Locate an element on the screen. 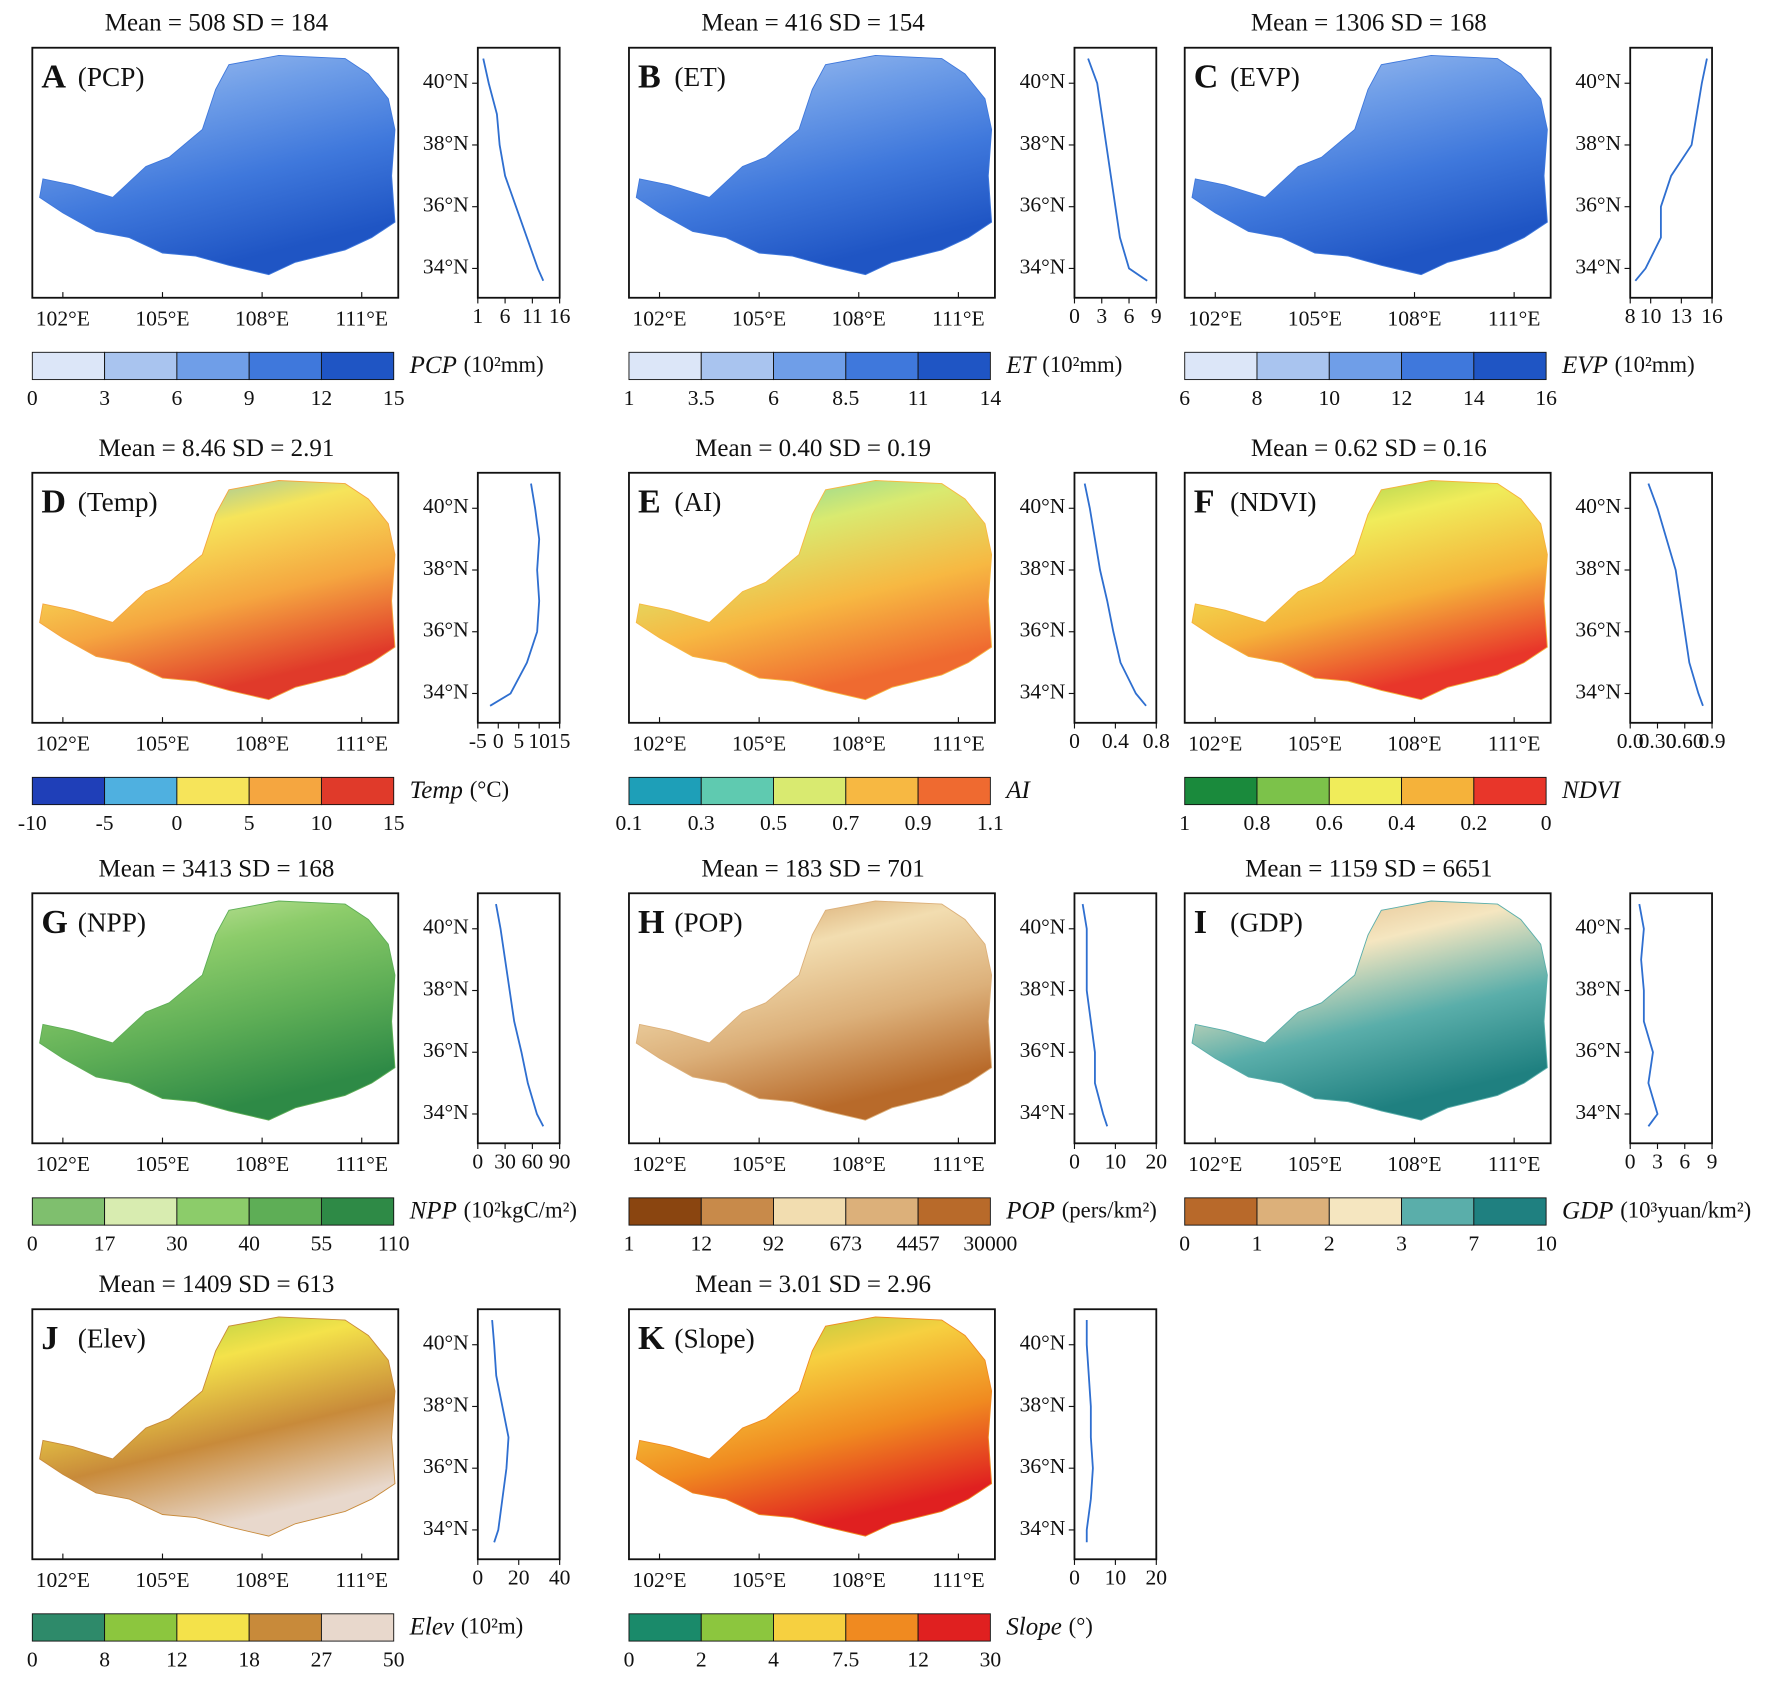 The image size is (1783, 1682). colorbar-tick-label: 14 is located at coordinates (991, 398).